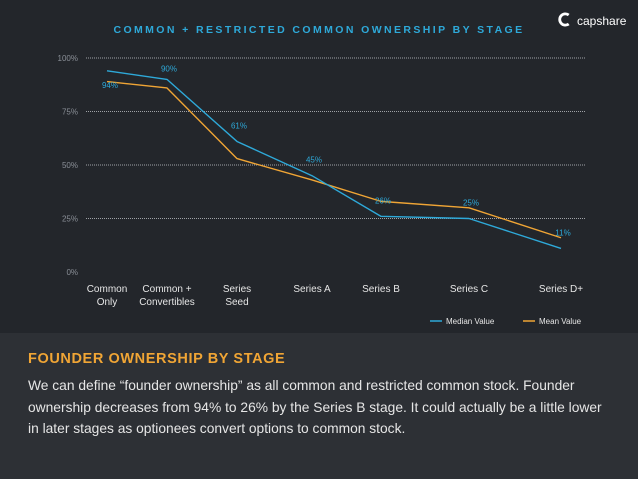 The width and height of the screenshot is (638, 479). Describe the element at coordinates (70, 219) in the screenshot. I see `y-tick-label: 25%` at that location.